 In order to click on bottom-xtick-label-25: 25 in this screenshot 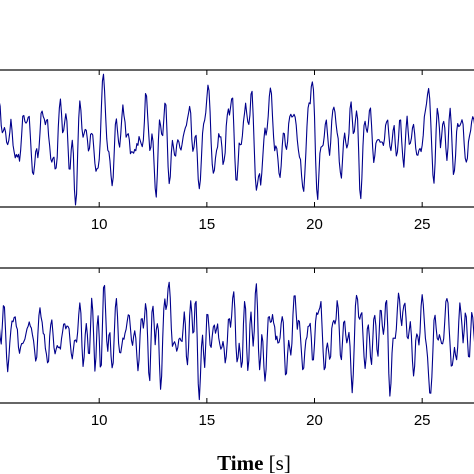, I will do `click(422, 420)`.